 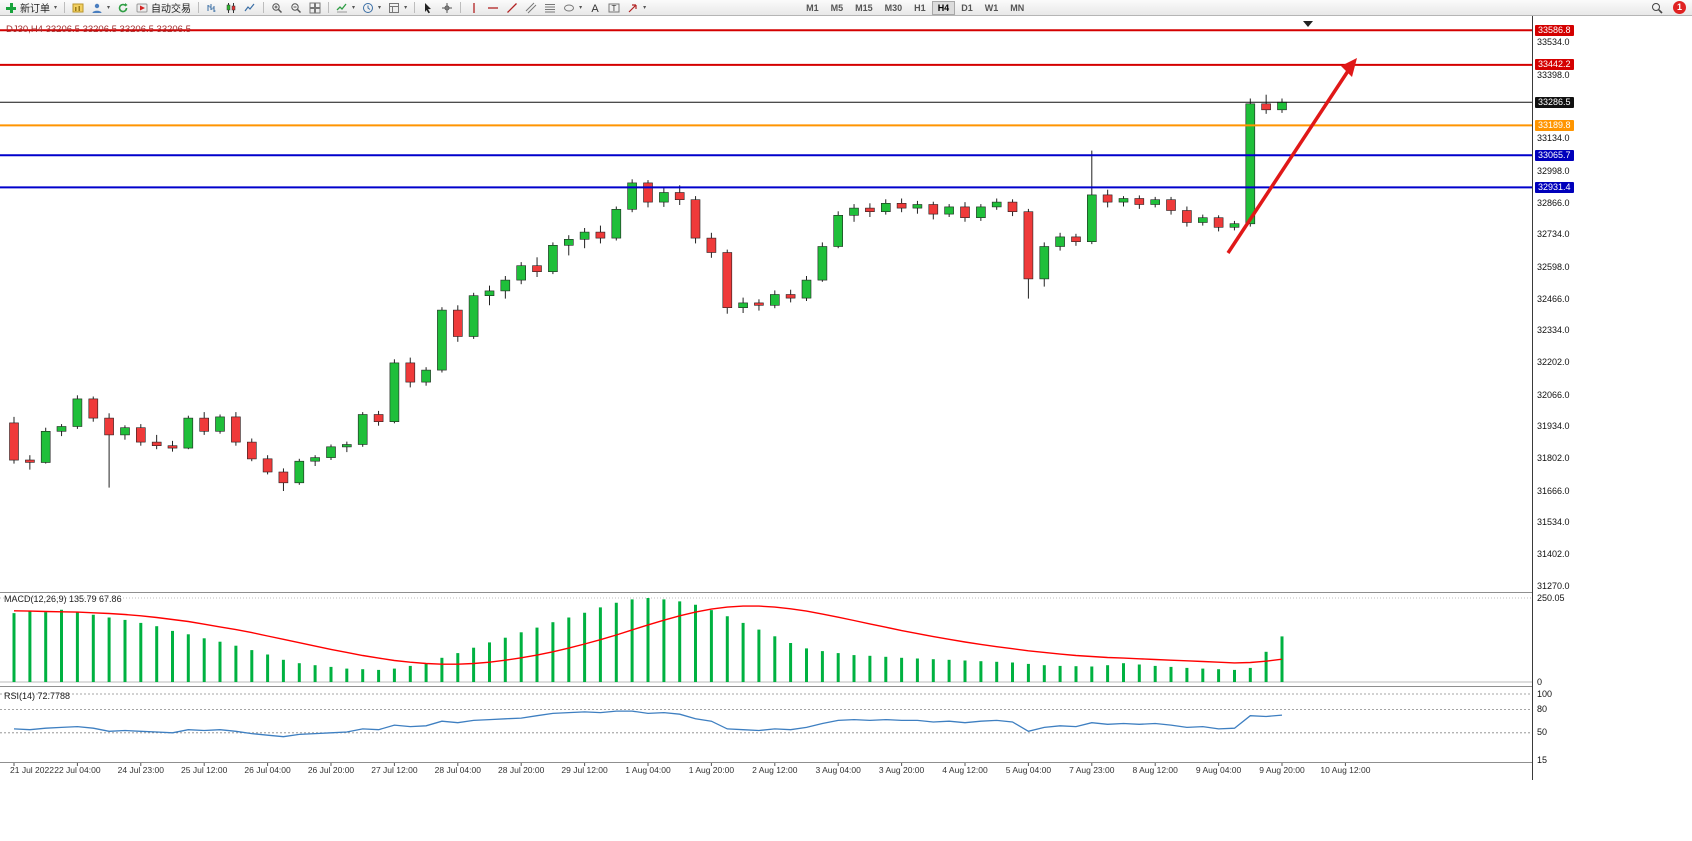 I want to click on charts-window-icon, so click(x=78, y=7).